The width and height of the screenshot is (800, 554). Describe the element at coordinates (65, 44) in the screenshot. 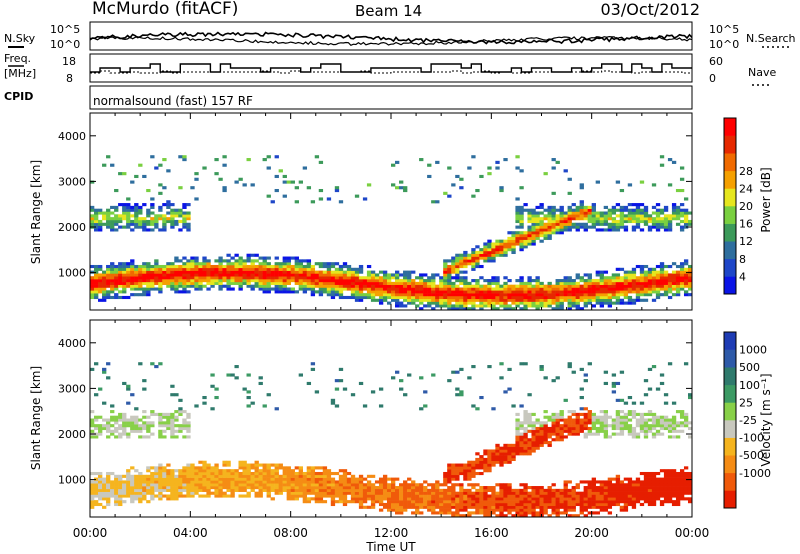

I see `nsky-tick-bottom: 10^0` at that location.